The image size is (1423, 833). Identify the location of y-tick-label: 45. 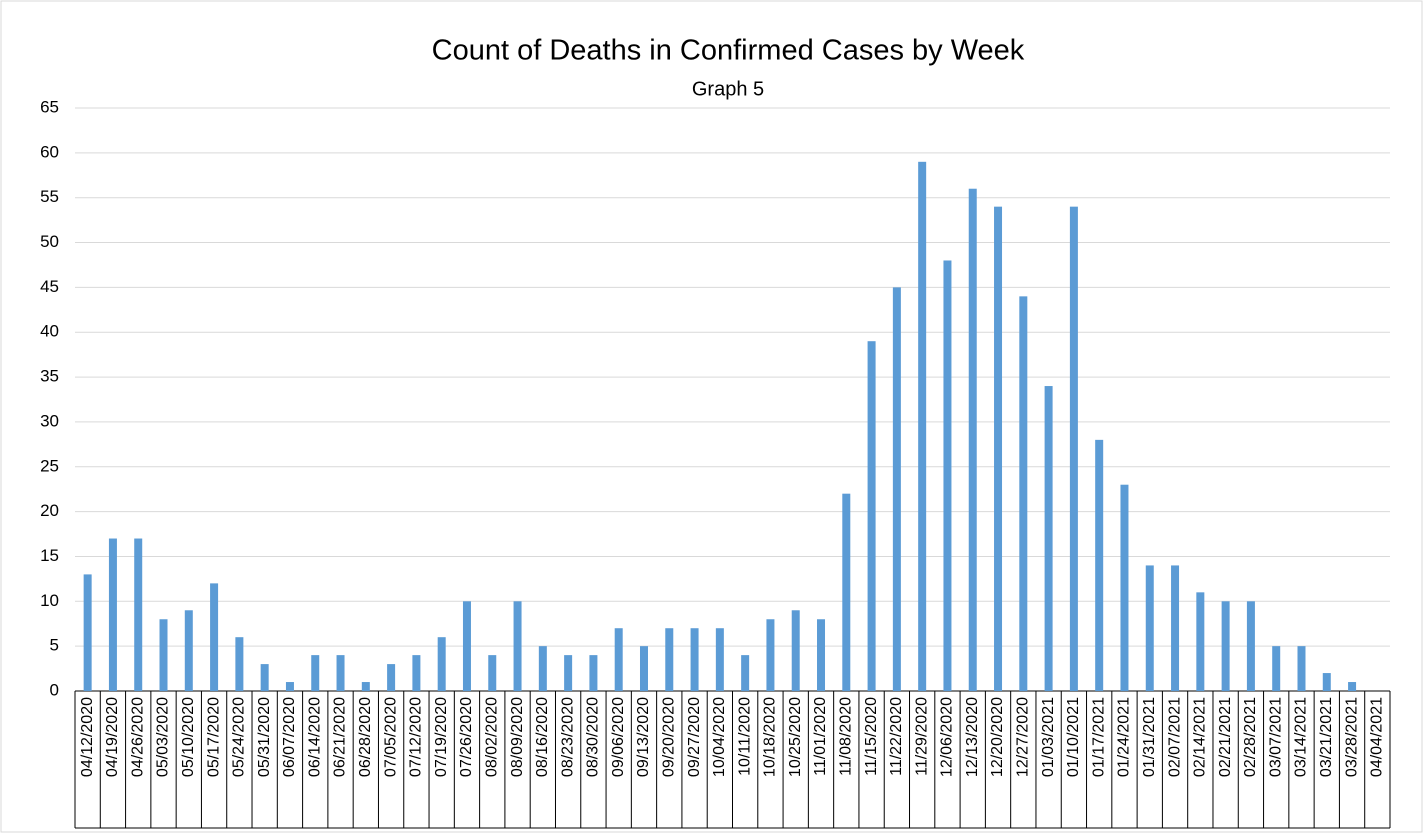
(49, 286).